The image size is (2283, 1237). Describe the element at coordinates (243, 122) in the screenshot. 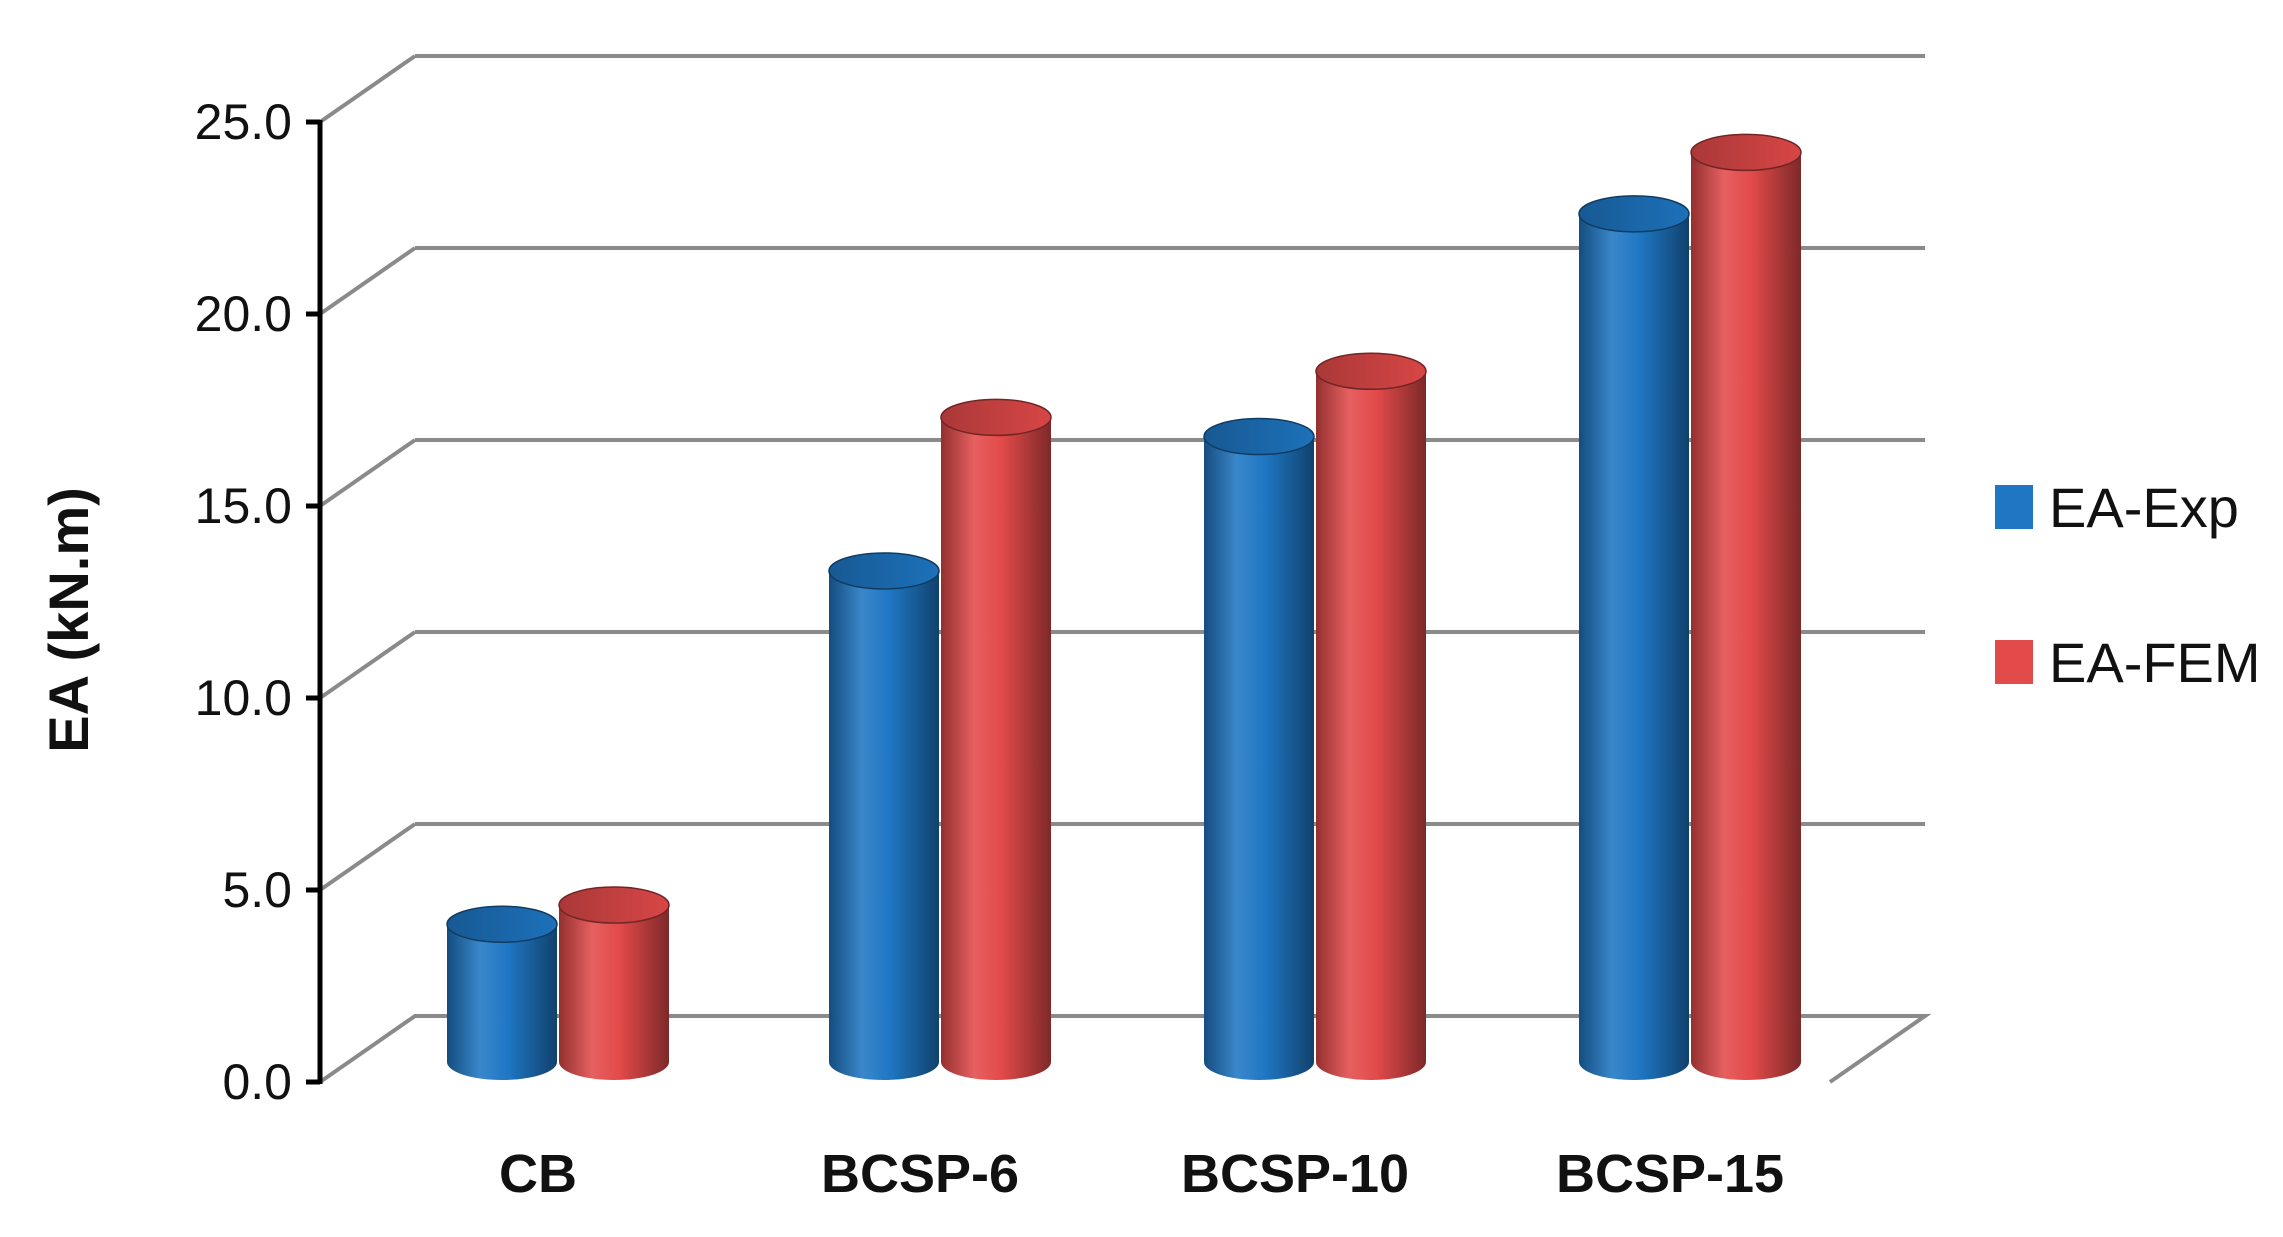

I see `y-tick-label: 25.0` at that location.